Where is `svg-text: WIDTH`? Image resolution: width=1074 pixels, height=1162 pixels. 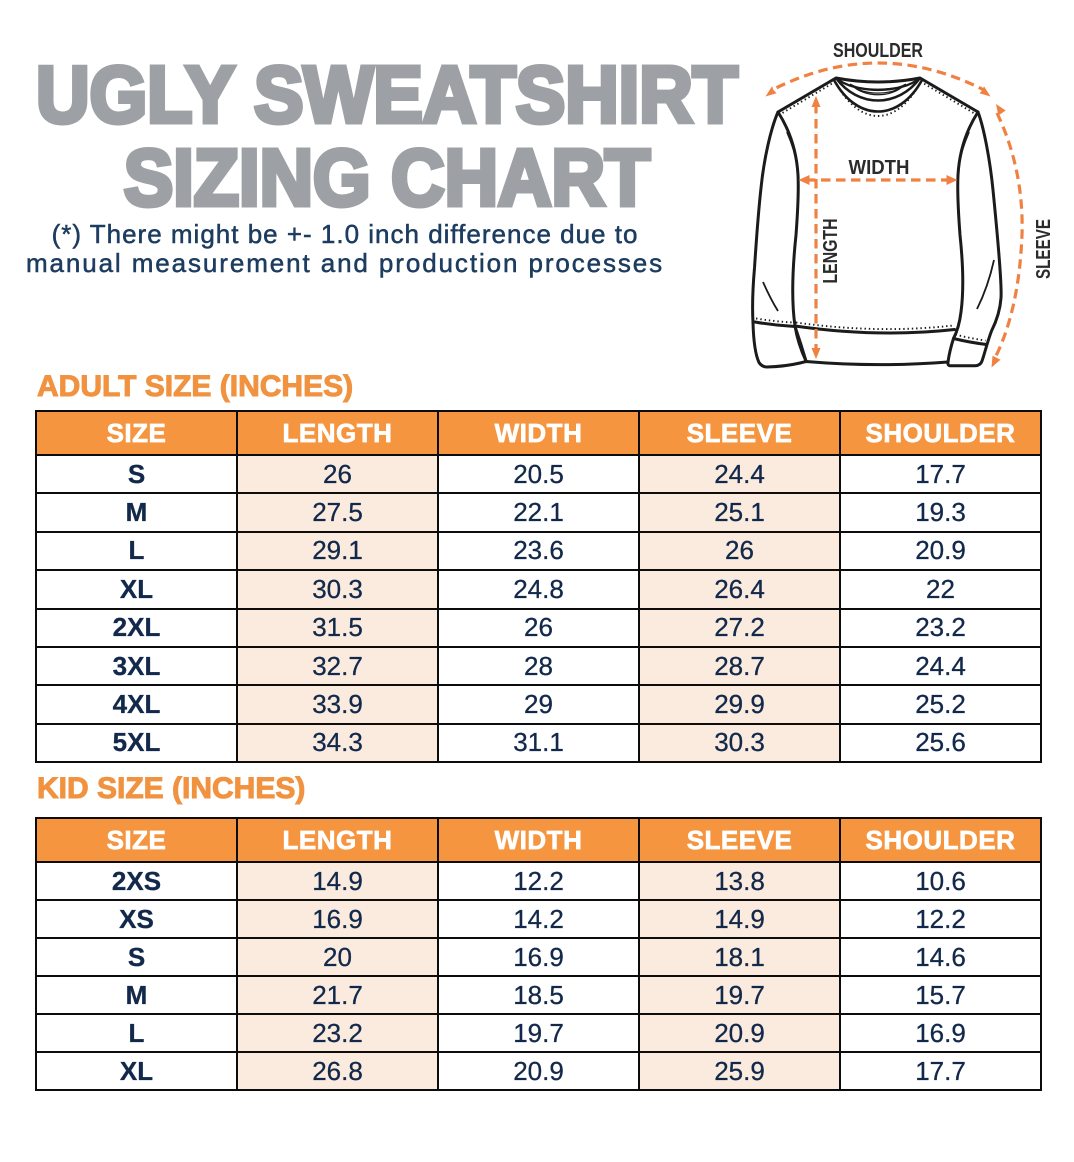
svg-text: WIDTH is located at coordinates (879, 168).